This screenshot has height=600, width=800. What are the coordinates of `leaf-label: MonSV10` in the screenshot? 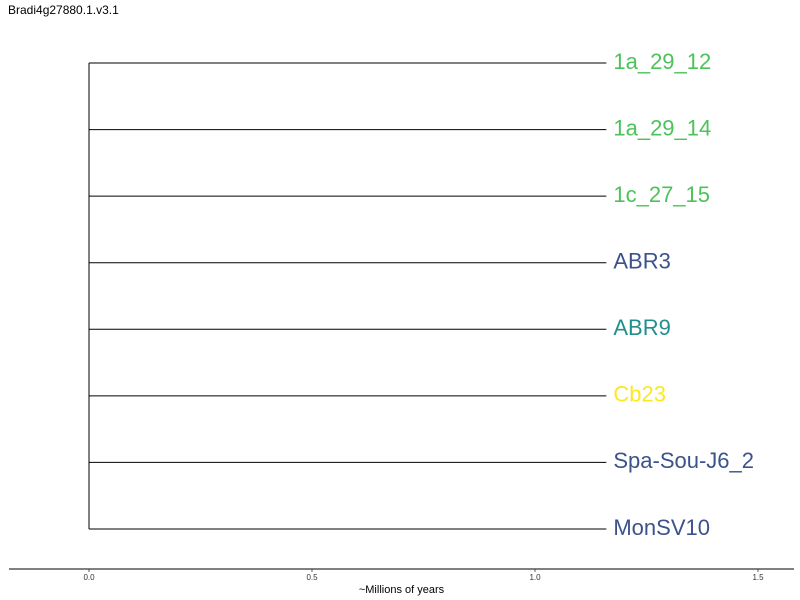 It's located at (661, 527).